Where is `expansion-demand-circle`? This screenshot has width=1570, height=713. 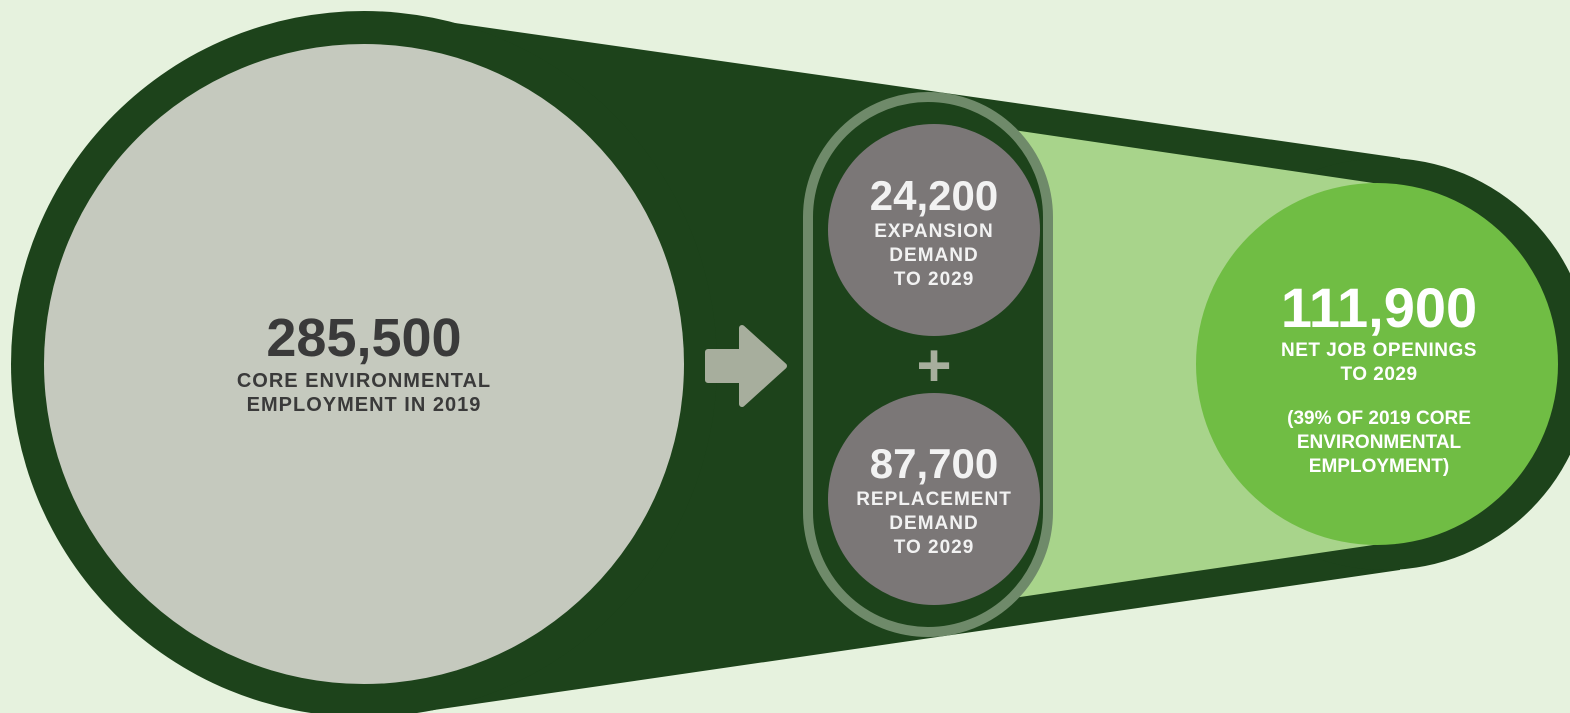 expansion-demand-circle is located at coordinates (934, 230).